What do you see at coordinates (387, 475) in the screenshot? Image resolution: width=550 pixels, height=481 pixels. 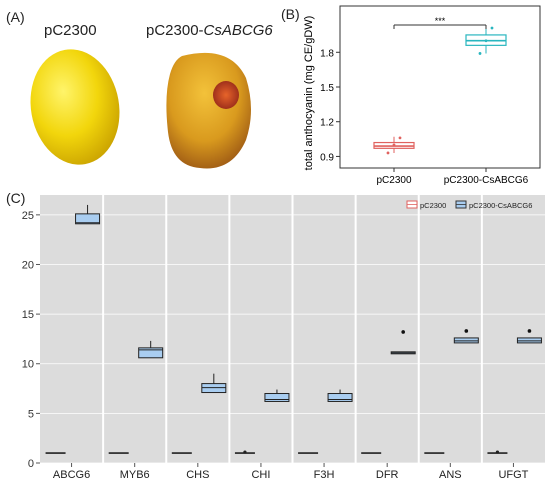 I see `chart-c-xtick-label: DFR` at bounding box center [387, 475].